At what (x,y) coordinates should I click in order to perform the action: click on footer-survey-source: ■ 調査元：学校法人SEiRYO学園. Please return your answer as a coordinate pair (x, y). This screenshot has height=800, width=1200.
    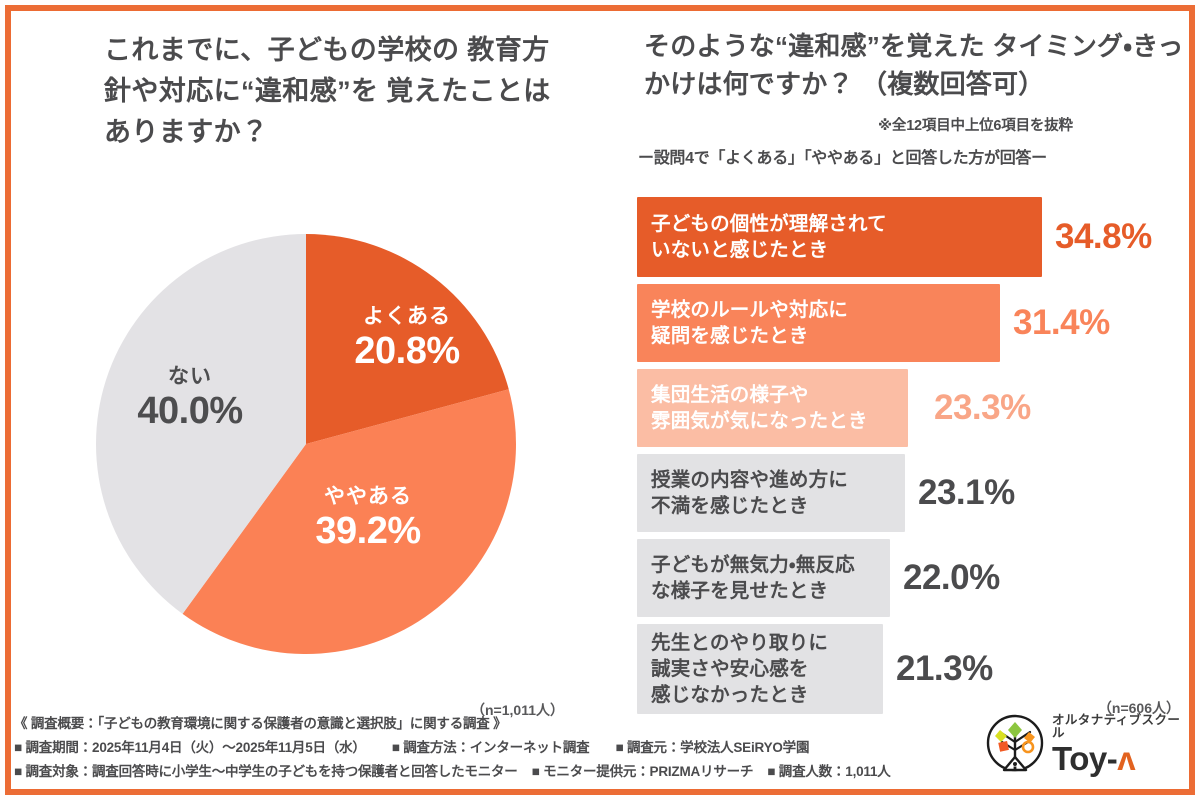
    Looking at the image, I should click on (712, 748).